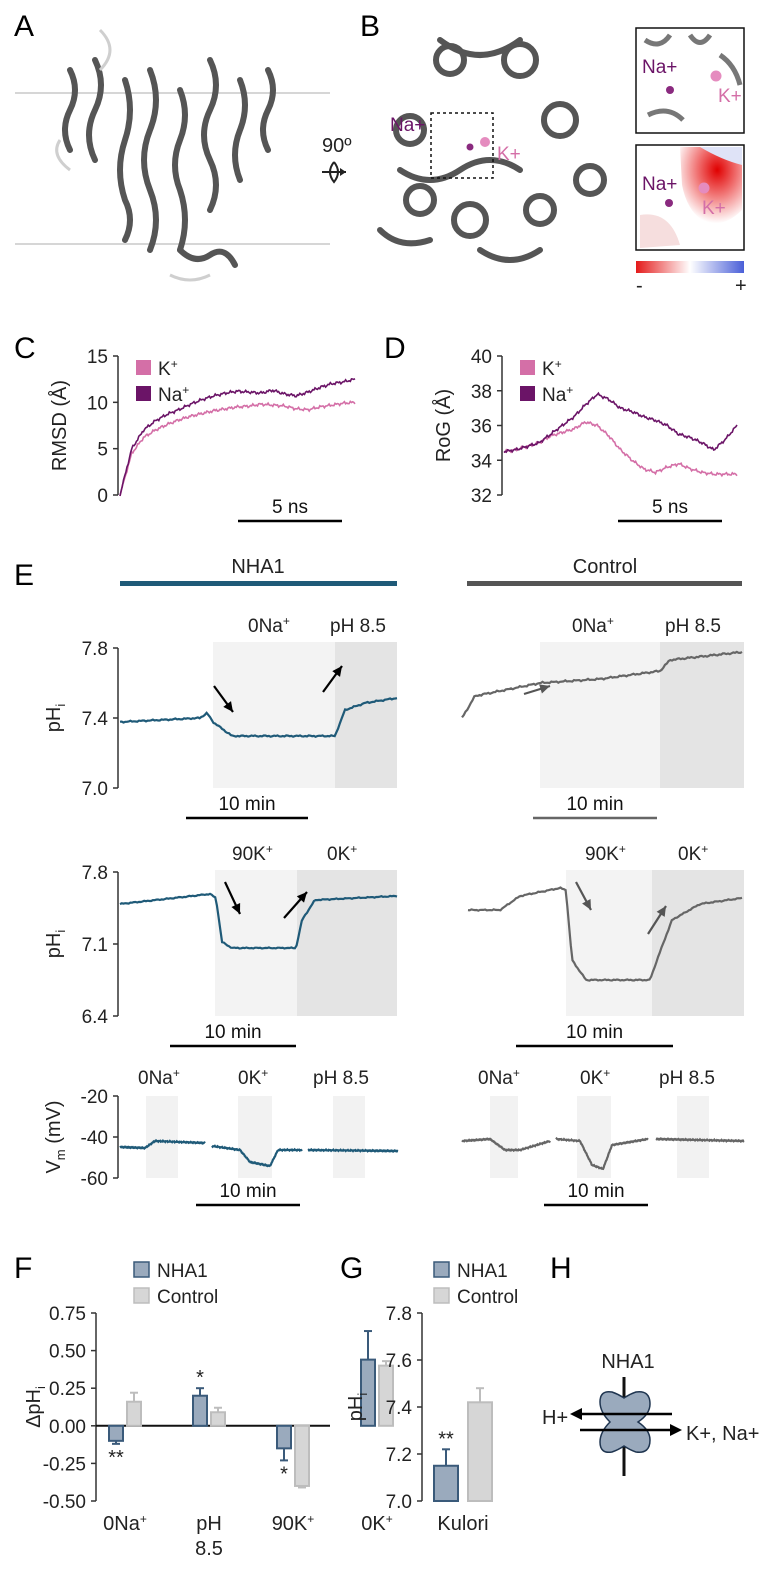 Image resolution: width=769 pixels, height=1583 pixels. Describe the element at coordinates (470, 147) in the screenshot. I see `na-ion-marker` at that location.